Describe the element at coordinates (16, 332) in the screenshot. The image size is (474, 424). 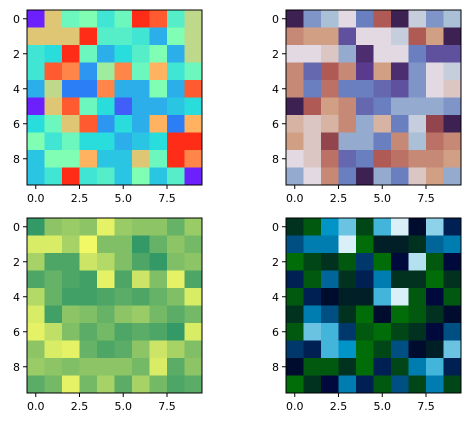
I see `y-tick-label: 6` at that location.